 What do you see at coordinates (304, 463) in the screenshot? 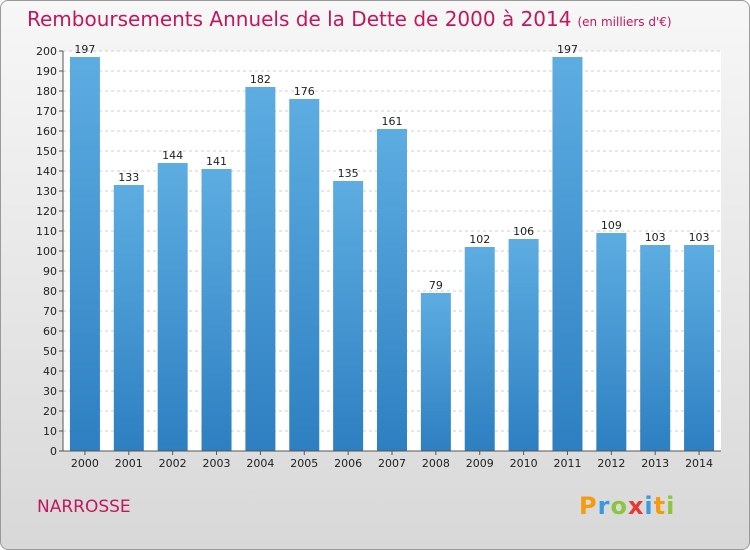
I see `x-tick-label: 2005` at bounding box center [304, 463].